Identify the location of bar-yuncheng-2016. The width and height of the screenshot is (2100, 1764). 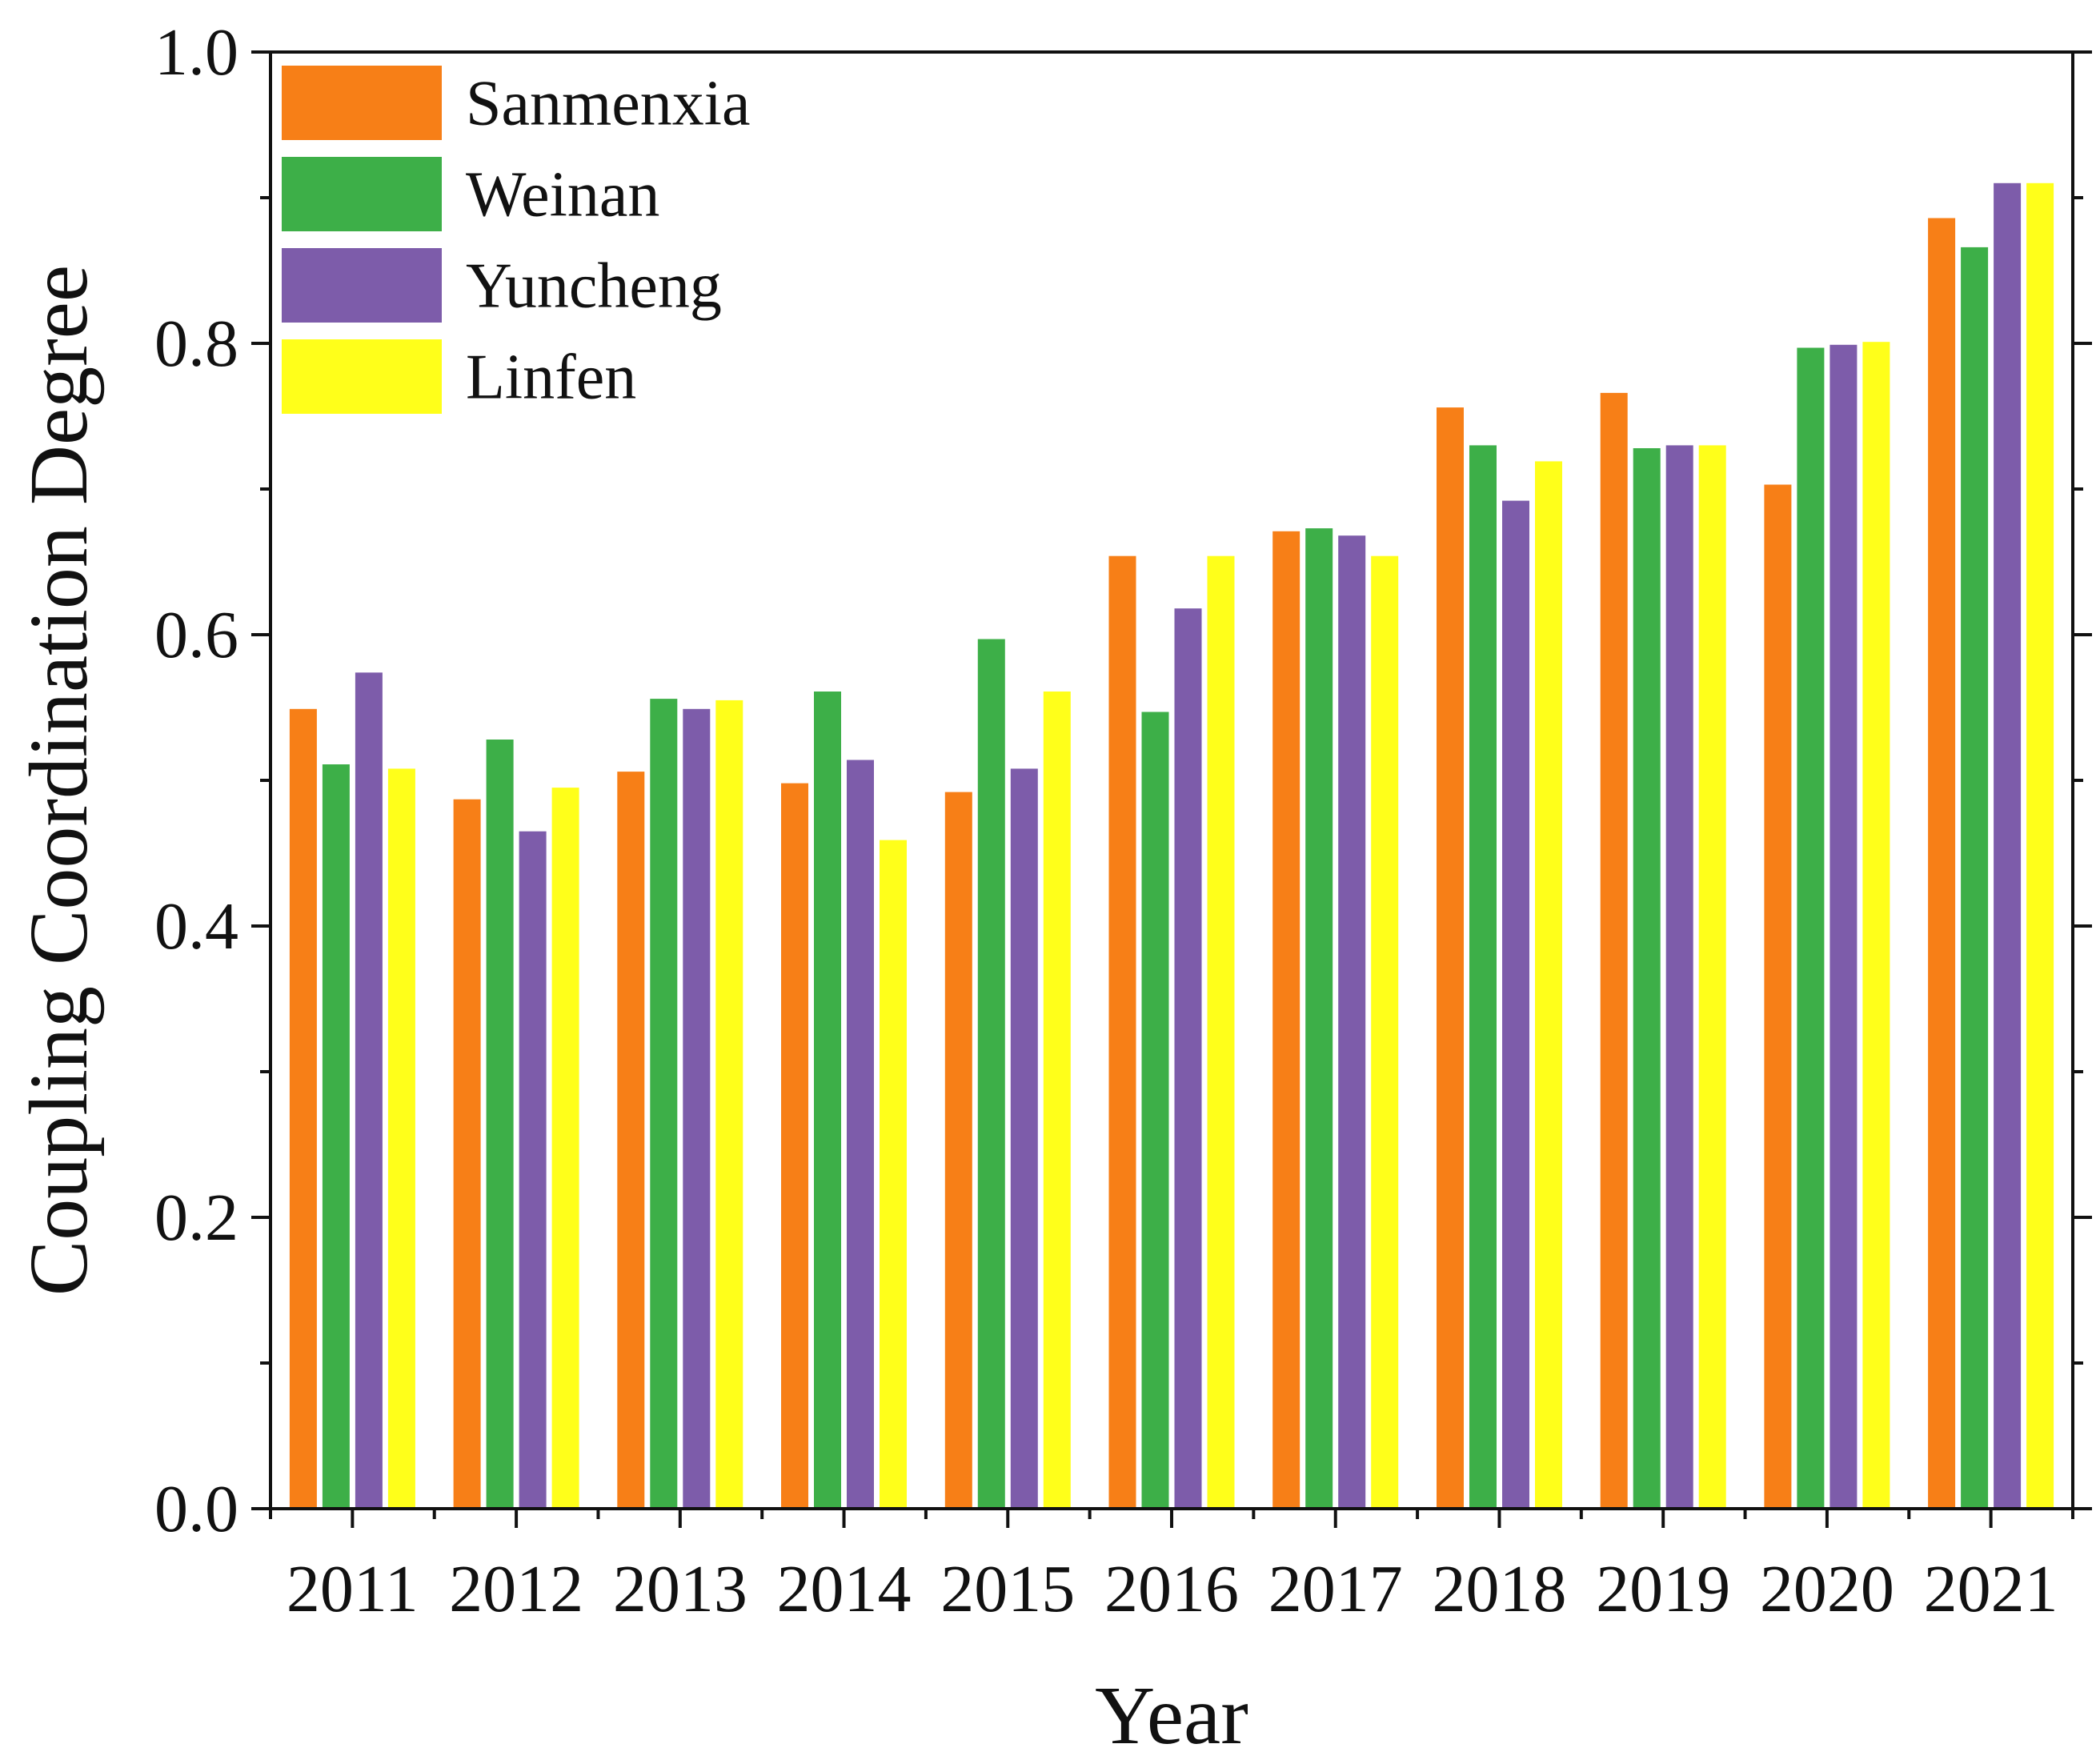
(1188, 1058).